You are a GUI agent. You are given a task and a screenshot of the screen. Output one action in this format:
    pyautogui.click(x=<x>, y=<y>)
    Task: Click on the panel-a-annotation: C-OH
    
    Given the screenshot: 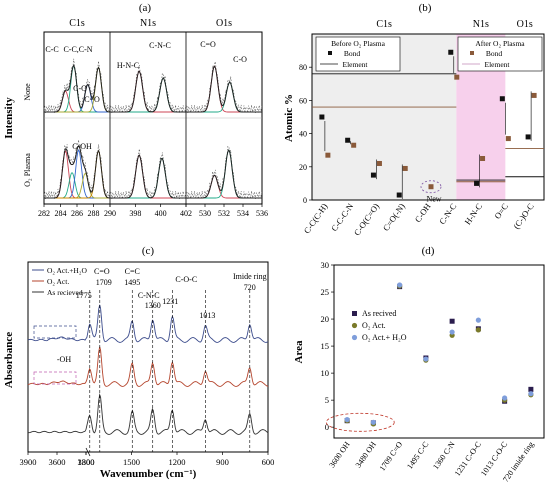 What is the action you would take?
    pyautogui.click(x=82, y=146)
    